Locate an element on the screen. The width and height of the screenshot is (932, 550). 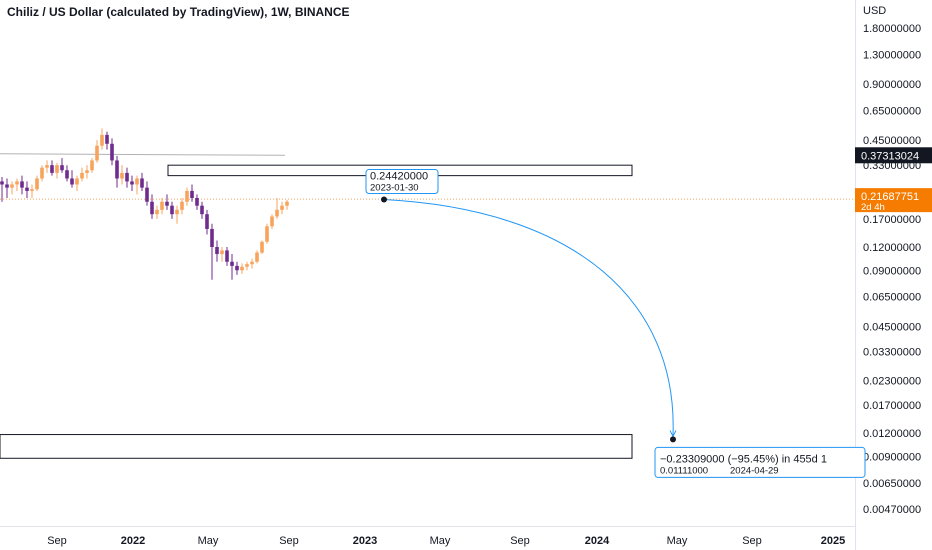
zone-rectangle is located at coordinates (316, 446).